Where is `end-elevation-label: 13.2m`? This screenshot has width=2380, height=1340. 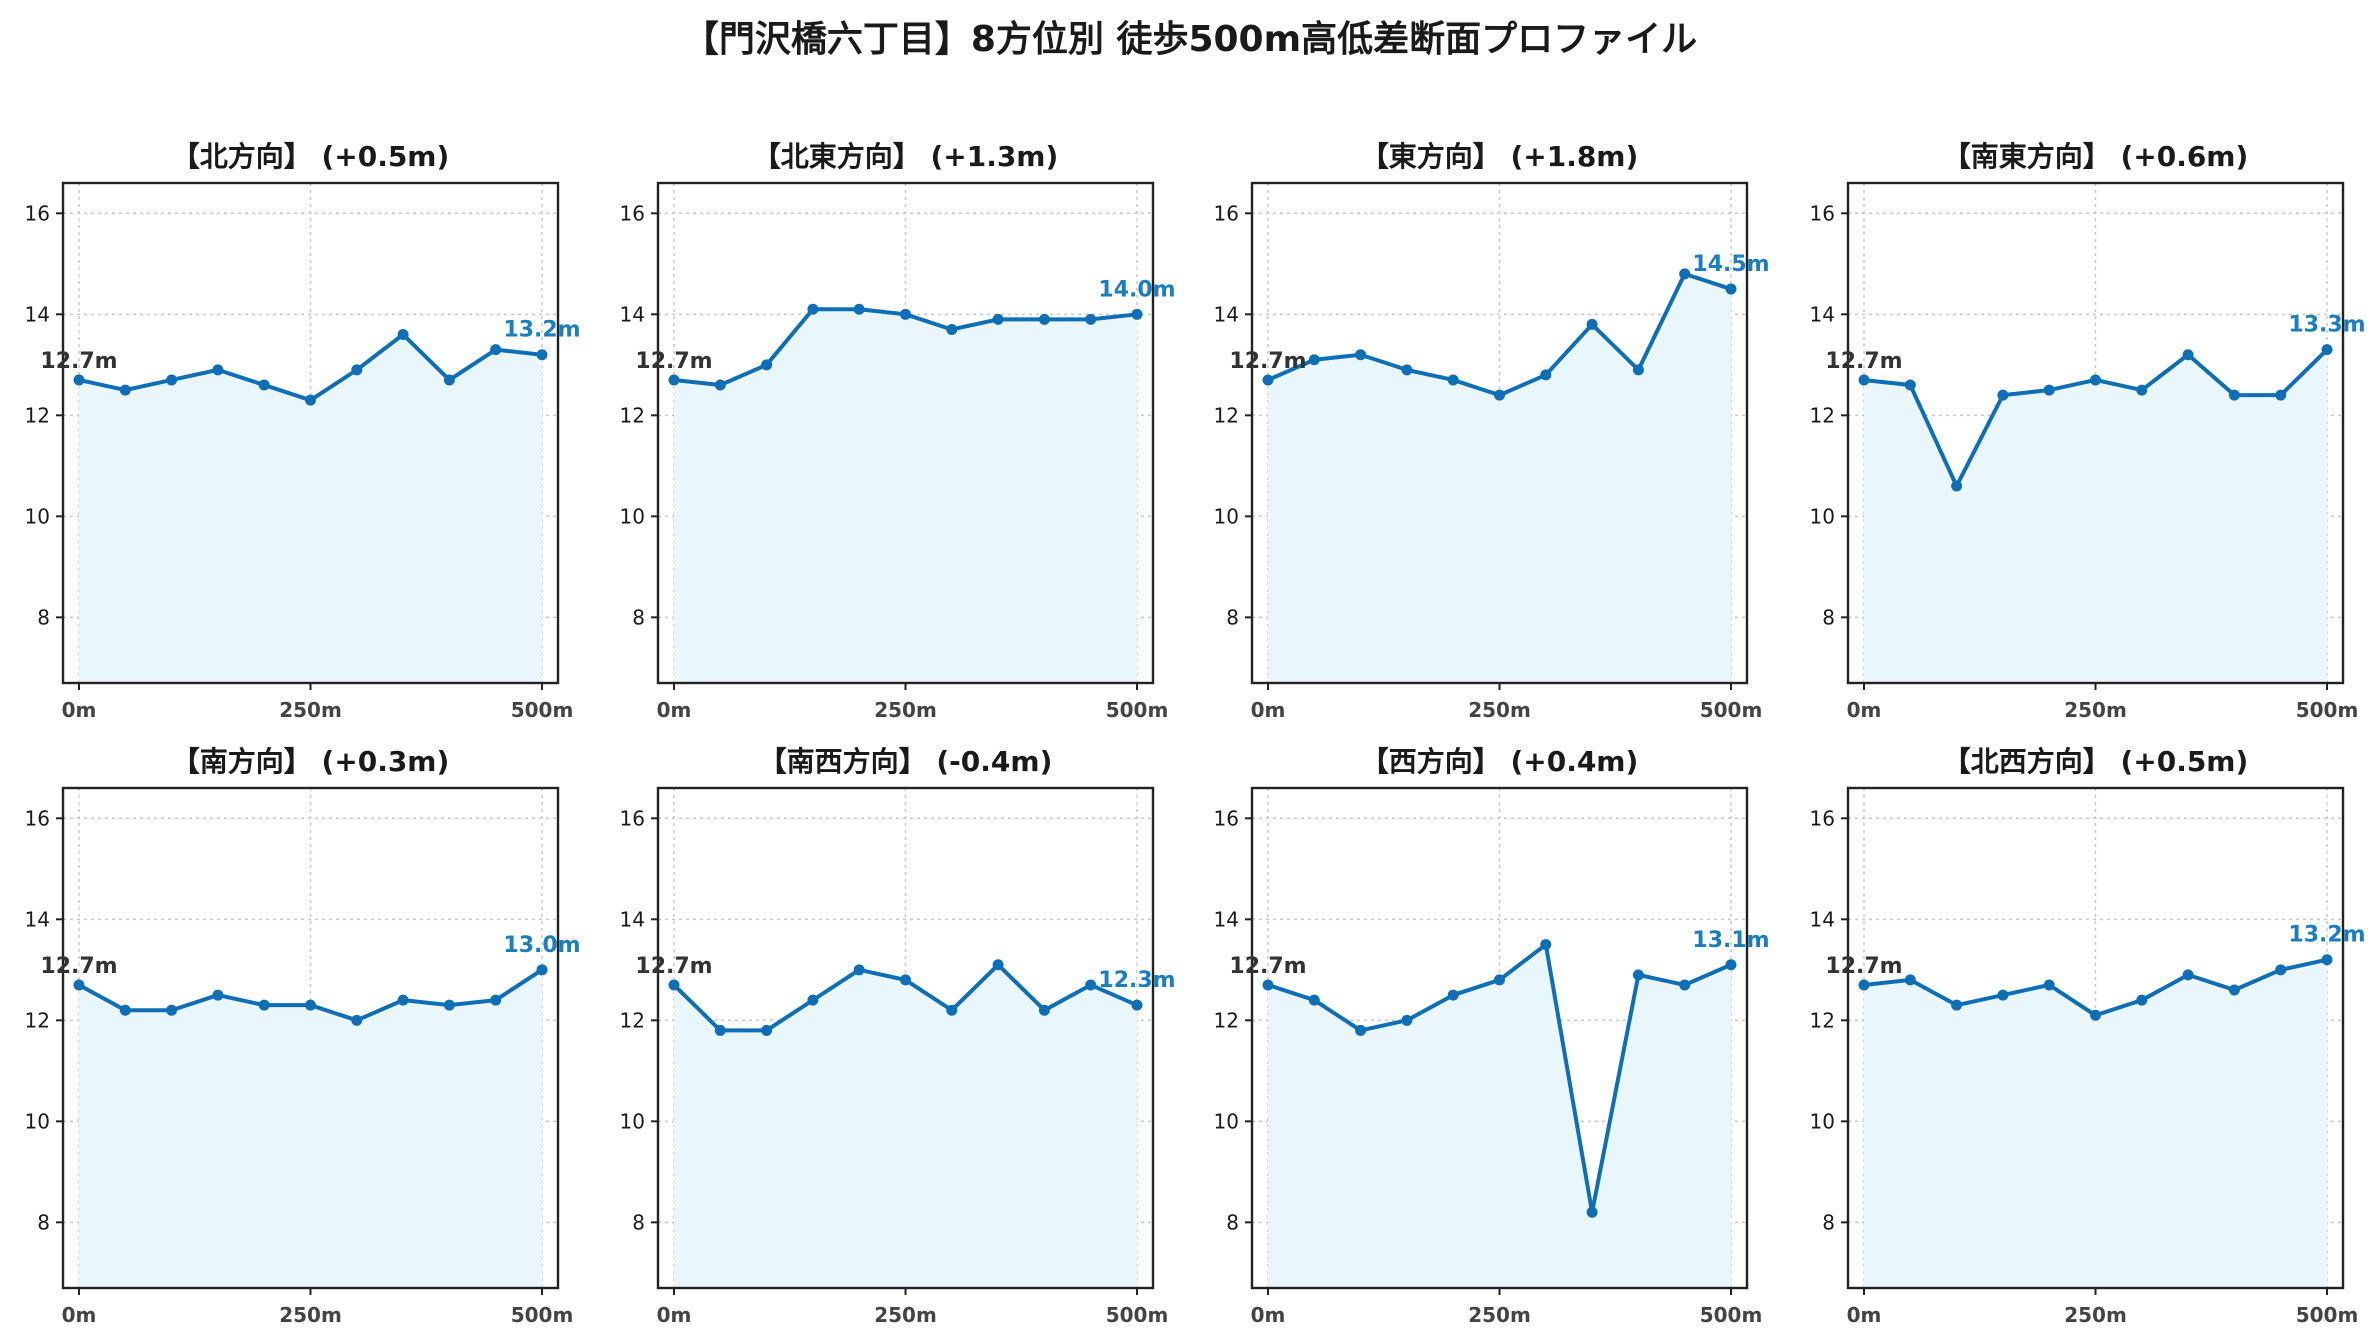 end-elevation-label: 13.2m is located at coordinates (2326, 935).